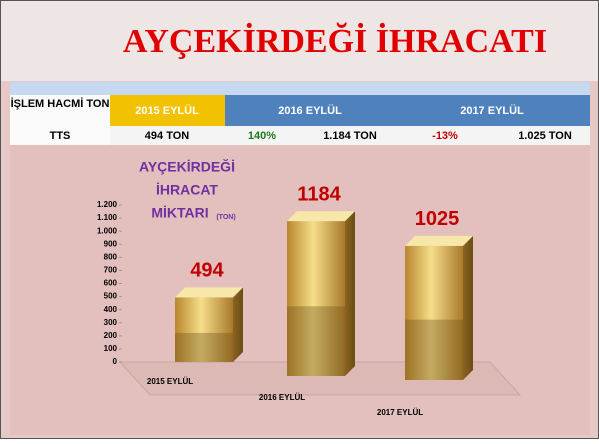  Describe the element at coordinates (545, 136) in the screenshot. I see `table-cell-text: 1.025 TON` at that location.